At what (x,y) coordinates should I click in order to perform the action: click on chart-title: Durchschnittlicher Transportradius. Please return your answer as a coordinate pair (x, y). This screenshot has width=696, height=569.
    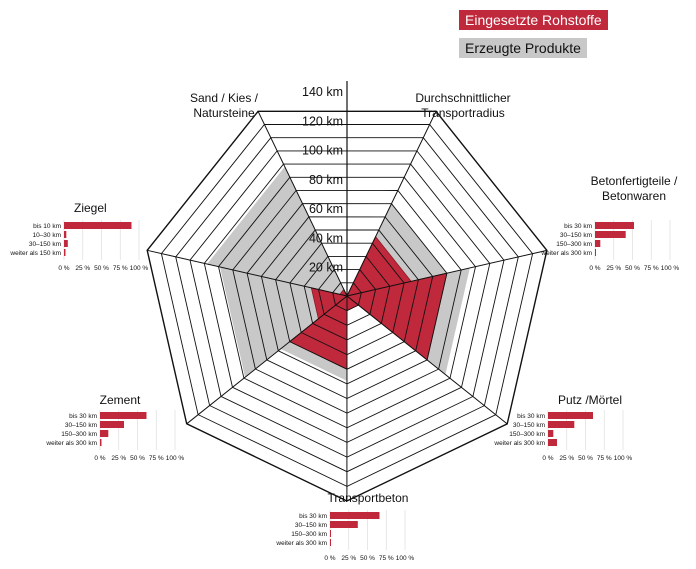
    Looking at the image, I should click on (462, 105).